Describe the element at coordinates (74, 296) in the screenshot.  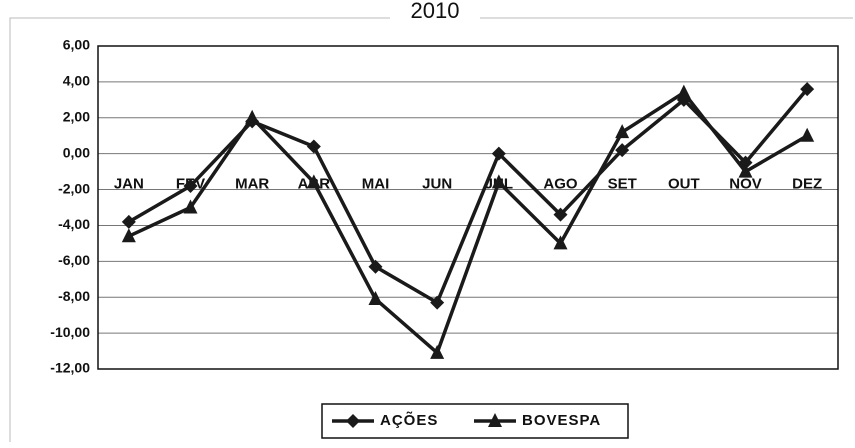
I see `y-tick-label: -8,00` at that location.